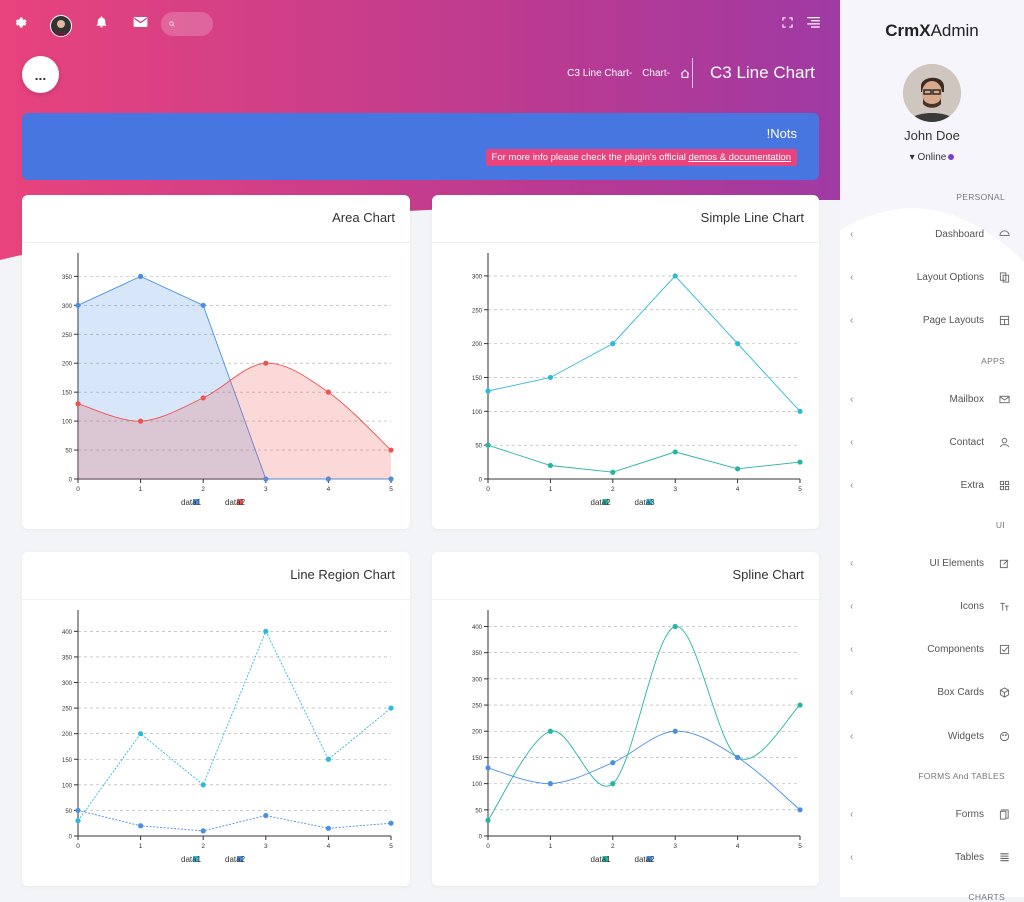 The image size is (1024, 902). I want to click on sidebar-section-heading: FORMS And TABLES, so click(961, 776).